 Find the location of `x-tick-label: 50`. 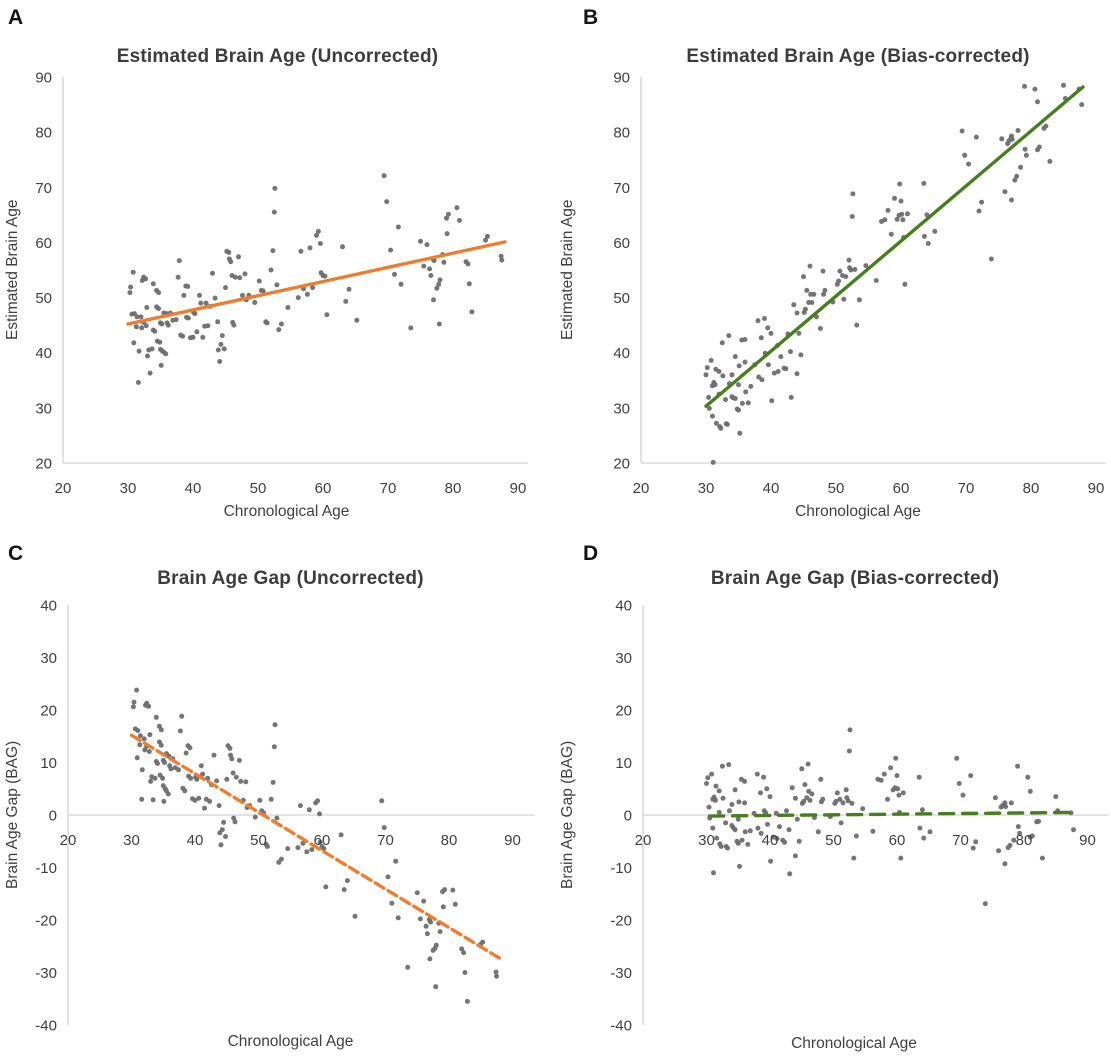

x-tick-label: 50 is located at coordinates (258, 488).